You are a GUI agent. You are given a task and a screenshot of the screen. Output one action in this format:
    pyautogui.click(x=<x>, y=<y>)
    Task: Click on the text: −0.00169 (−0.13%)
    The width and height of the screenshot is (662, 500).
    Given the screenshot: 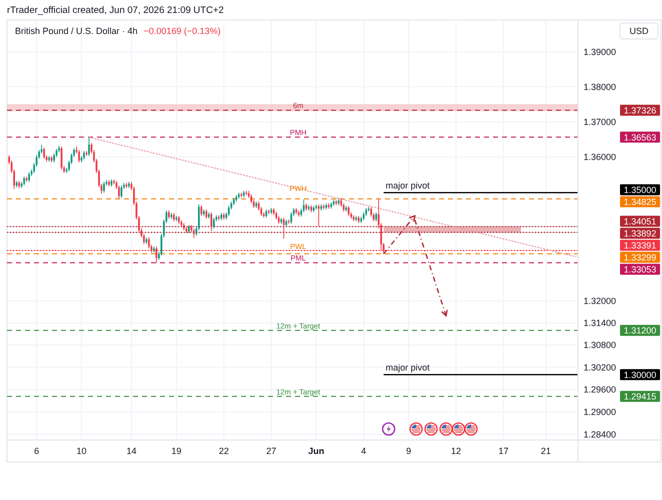 What is the action you would take?
    pyautogui.click(x=182, y=31)
    